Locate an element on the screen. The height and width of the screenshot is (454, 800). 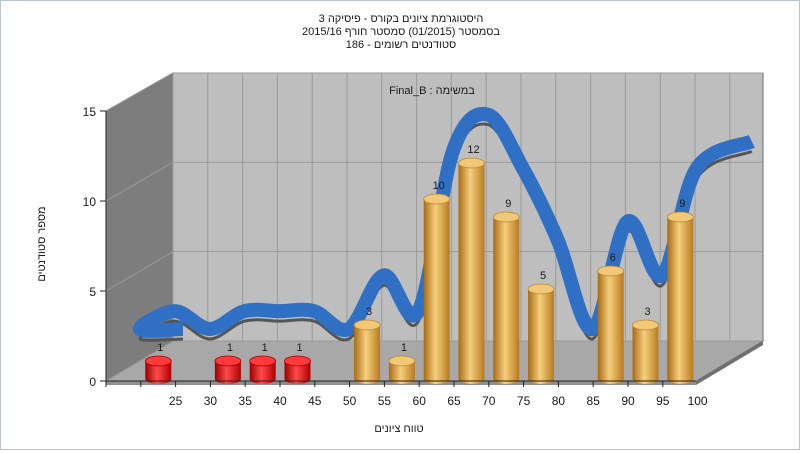
data-label-75: 9 is located at coordinates (508, 204).